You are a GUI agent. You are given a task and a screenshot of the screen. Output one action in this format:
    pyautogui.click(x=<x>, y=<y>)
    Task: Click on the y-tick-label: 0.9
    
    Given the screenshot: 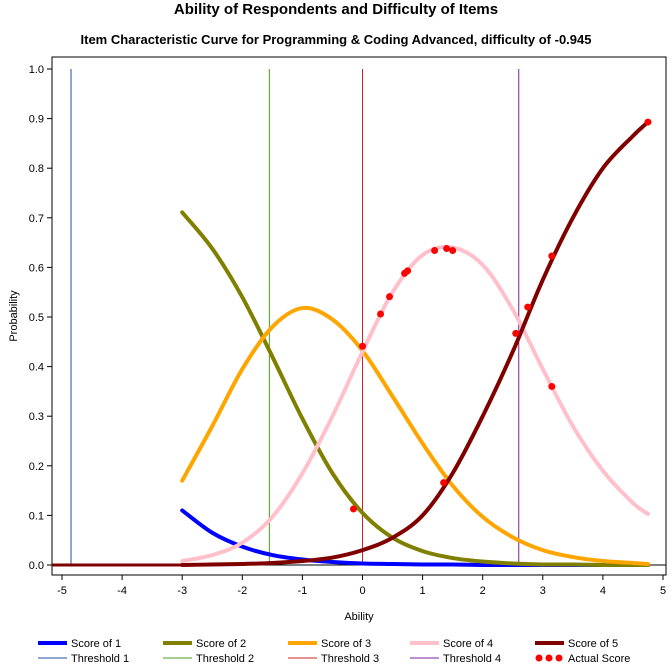 What is the action you would take?
    pyautogui.click(x=36, y=120)
    